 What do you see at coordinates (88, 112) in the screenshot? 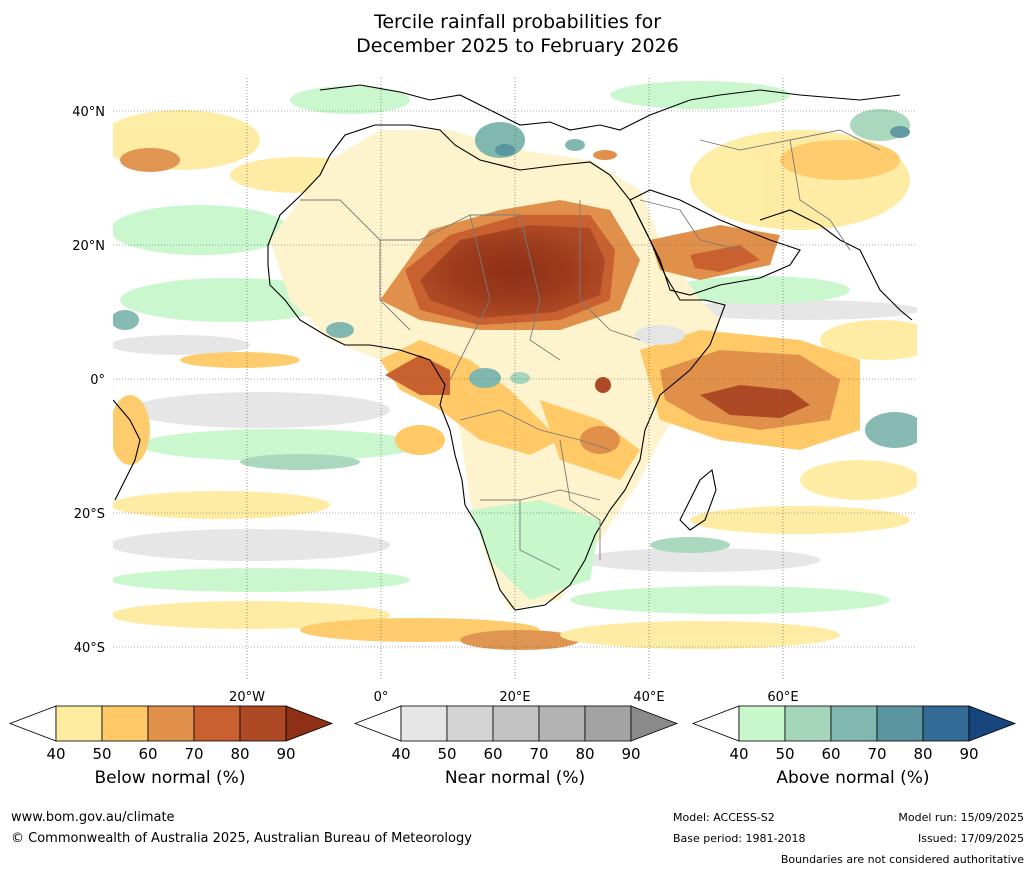
I see `lat-label: 40°N` at bounding box center [88, 112].